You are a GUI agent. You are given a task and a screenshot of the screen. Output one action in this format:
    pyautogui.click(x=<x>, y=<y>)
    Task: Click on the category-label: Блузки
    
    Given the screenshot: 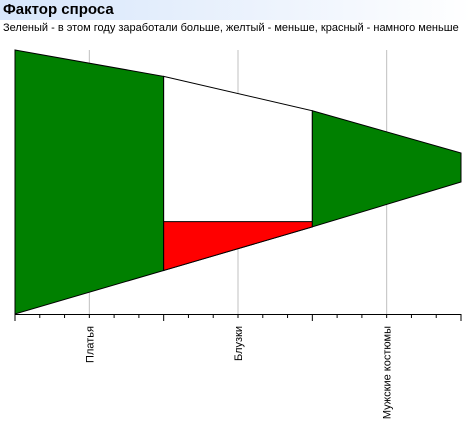 What is the action you would take?
    pyautogui.click(x=239, y=343)
    